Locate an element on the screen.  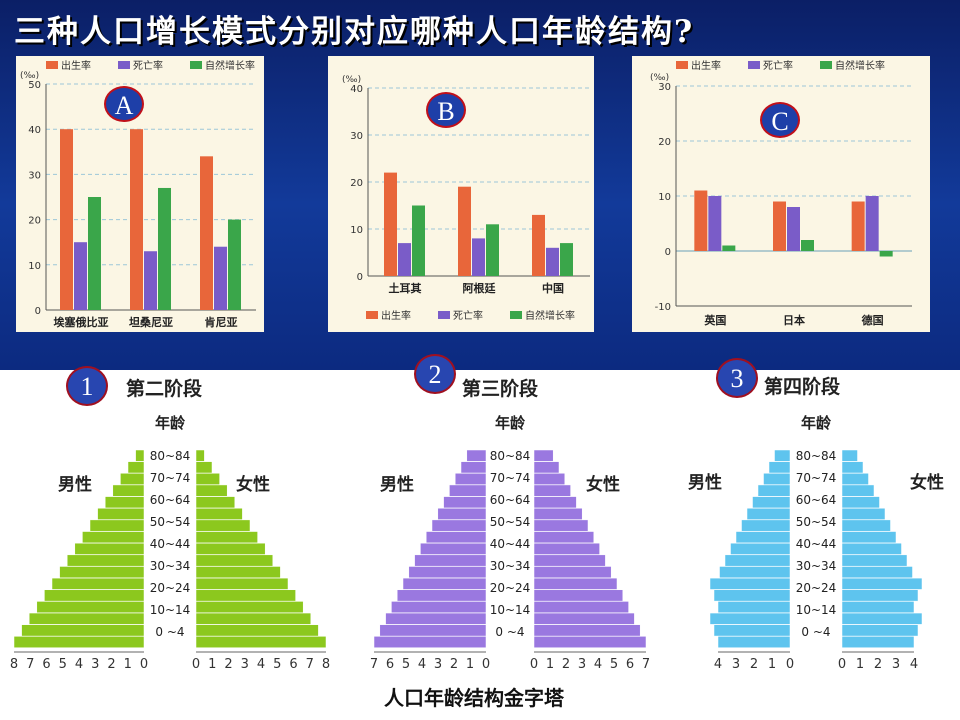
y-tick-label: -10 is located at coordinates (663, 307).